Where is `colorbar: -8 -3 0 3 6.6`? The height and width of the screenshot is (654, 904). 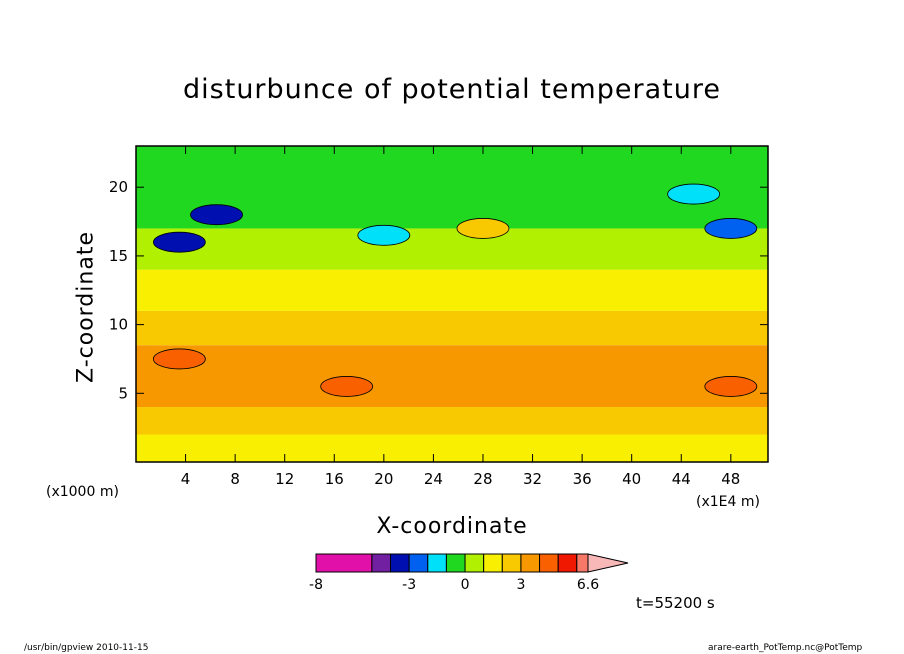 colorbar: -8 -3 0 3 6.6 is located at coordinates (469, 573).